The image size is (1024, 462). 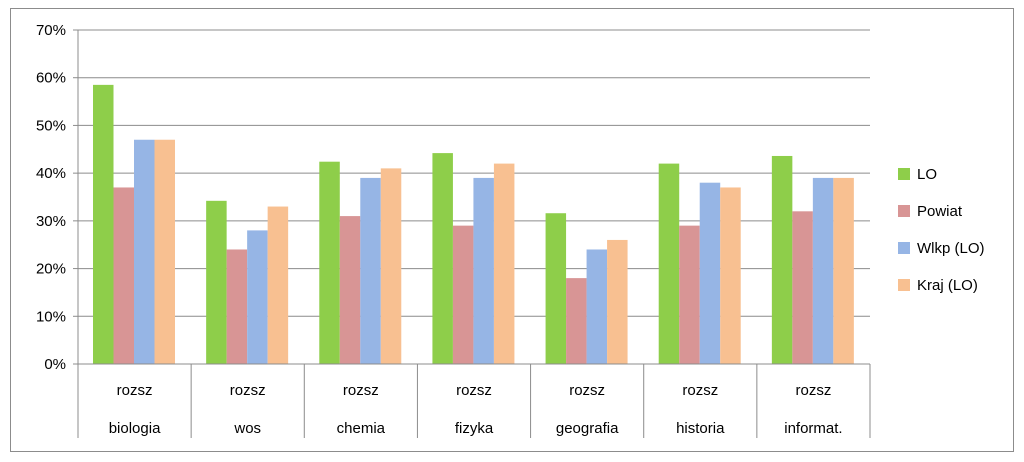 I want to click on x-category-label: fizyka, so click(x=474, y=428).